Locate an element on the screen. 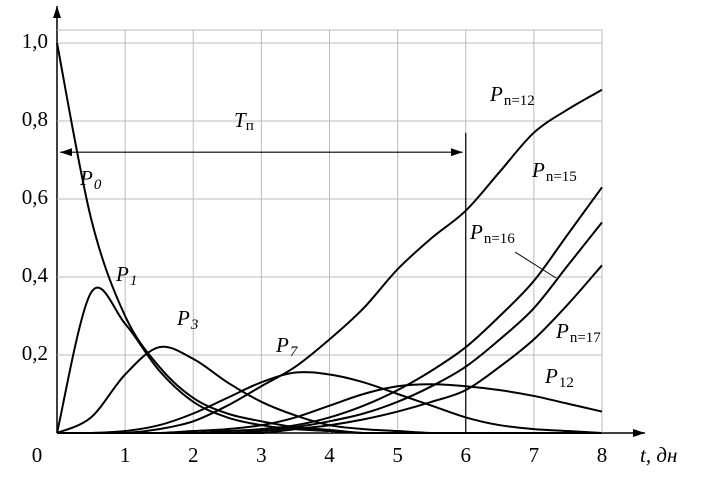  series-label: P0 is located at coordinates (90, 180).